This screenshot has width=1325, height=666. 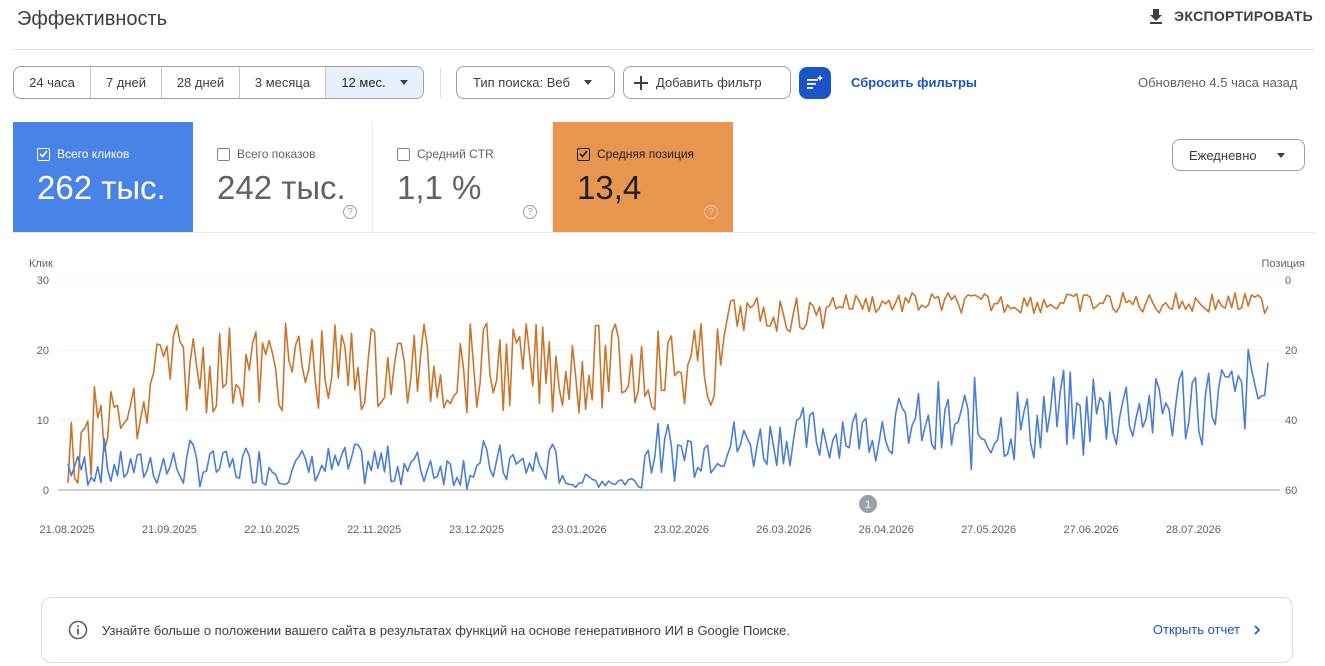 I want to click on y-right-axis-label: Позиция, so click(x=1284, y=264).